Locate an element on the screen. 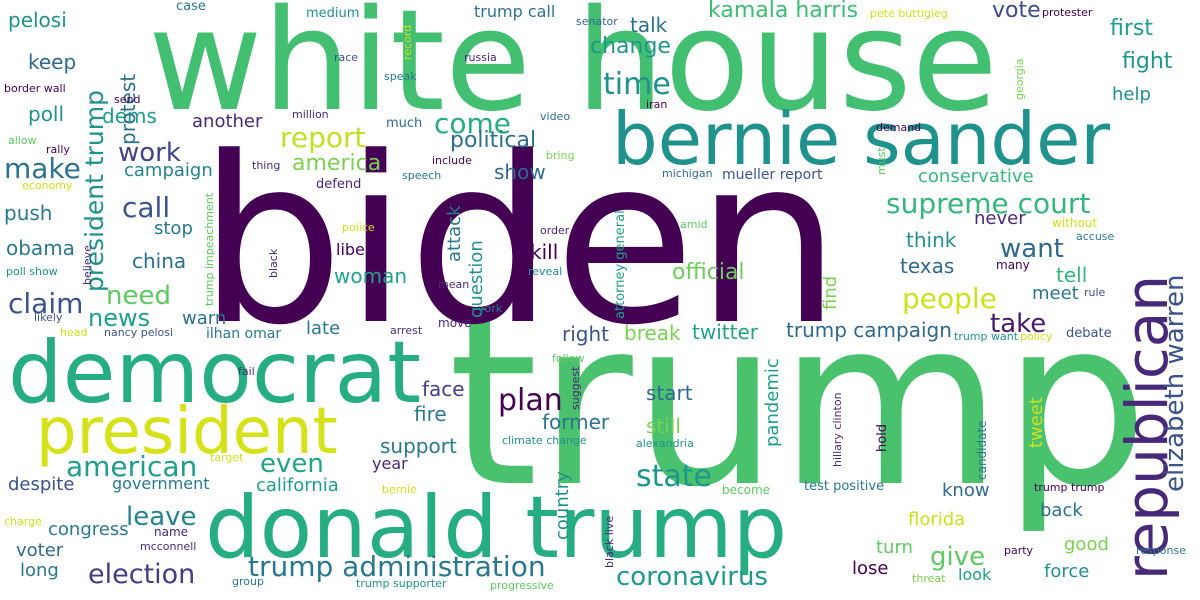  cloud-word: break is located at coordinates (652, 333).